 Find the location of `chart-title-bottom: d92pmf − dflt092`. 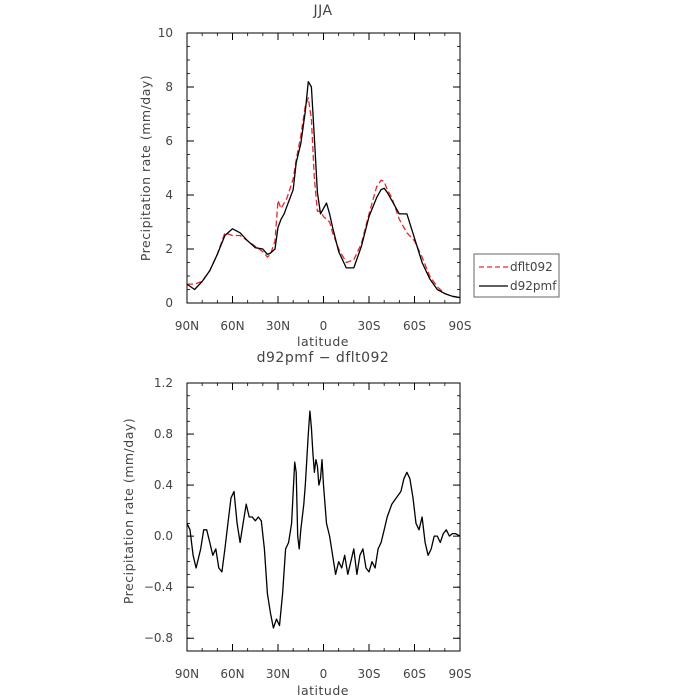

chart-title-bottom: d92pmf − dflt092 is located at coordinates (323, 358).